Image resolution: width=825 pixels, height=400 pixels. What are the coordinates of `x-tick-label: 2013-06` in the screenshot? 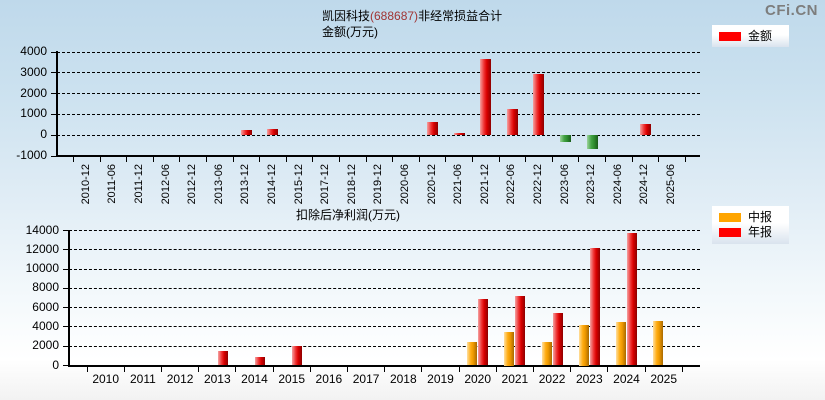 It's located at (218, 184).